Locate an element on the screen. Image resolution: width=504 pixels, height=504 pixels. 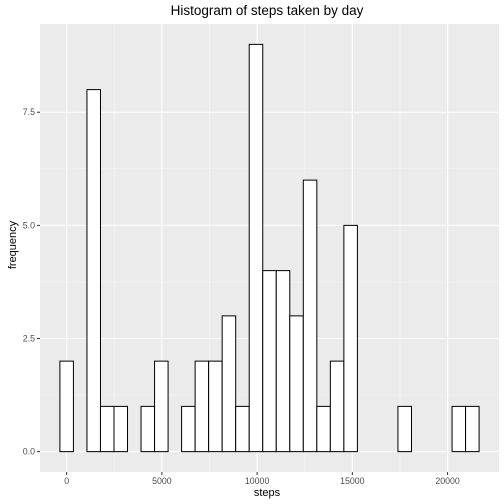
y-tick-label: 7.5 is located at coordinates (29, 112).